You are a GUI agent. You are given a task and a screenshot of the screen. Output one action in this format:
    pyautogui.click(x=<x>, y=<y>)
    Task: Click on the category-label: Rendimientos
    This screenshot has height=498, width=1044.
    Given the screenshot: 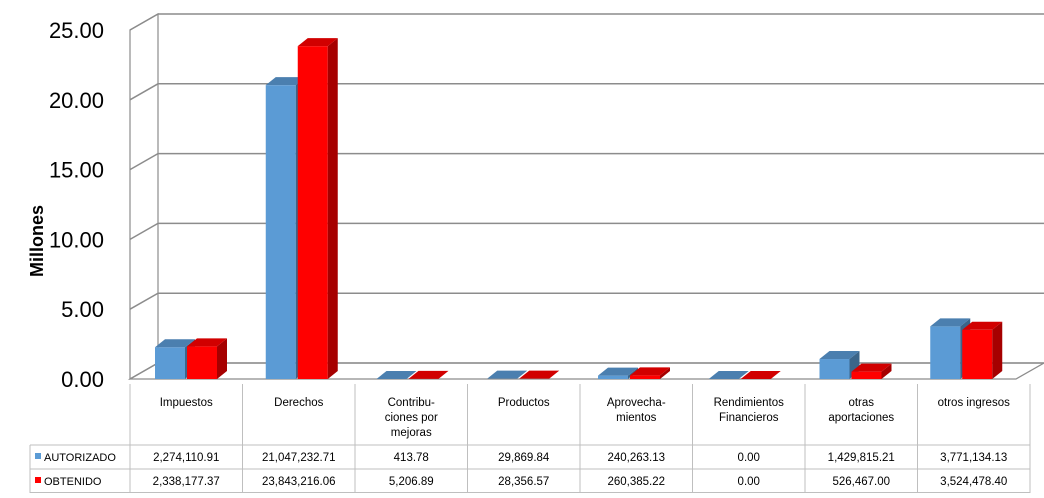 What is the action you would take?
    pyautogui.click(x=749, y=403)
    